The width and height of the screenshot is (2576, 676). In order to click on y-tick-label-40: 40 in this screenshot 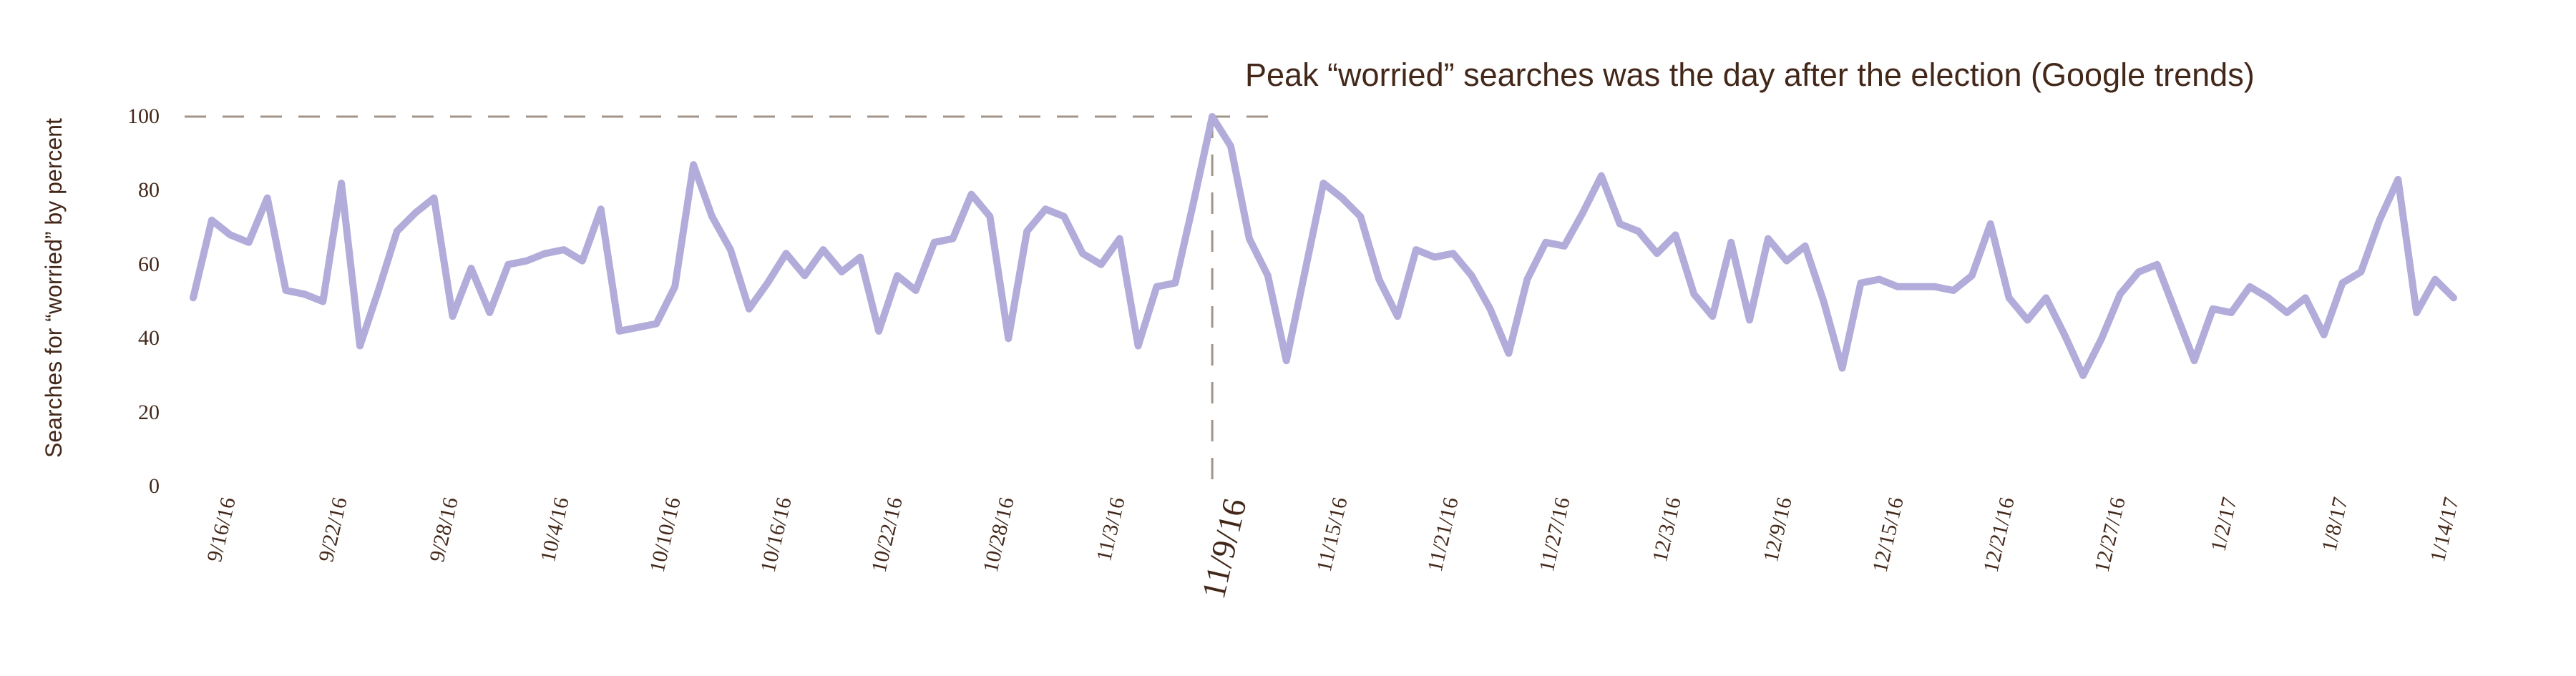, I will do `click(149, 339)`.